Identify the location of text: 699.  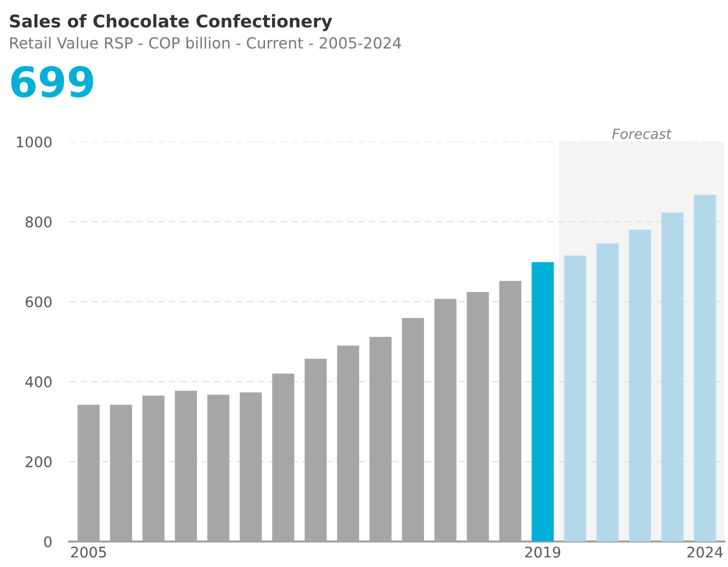
(52, 82).